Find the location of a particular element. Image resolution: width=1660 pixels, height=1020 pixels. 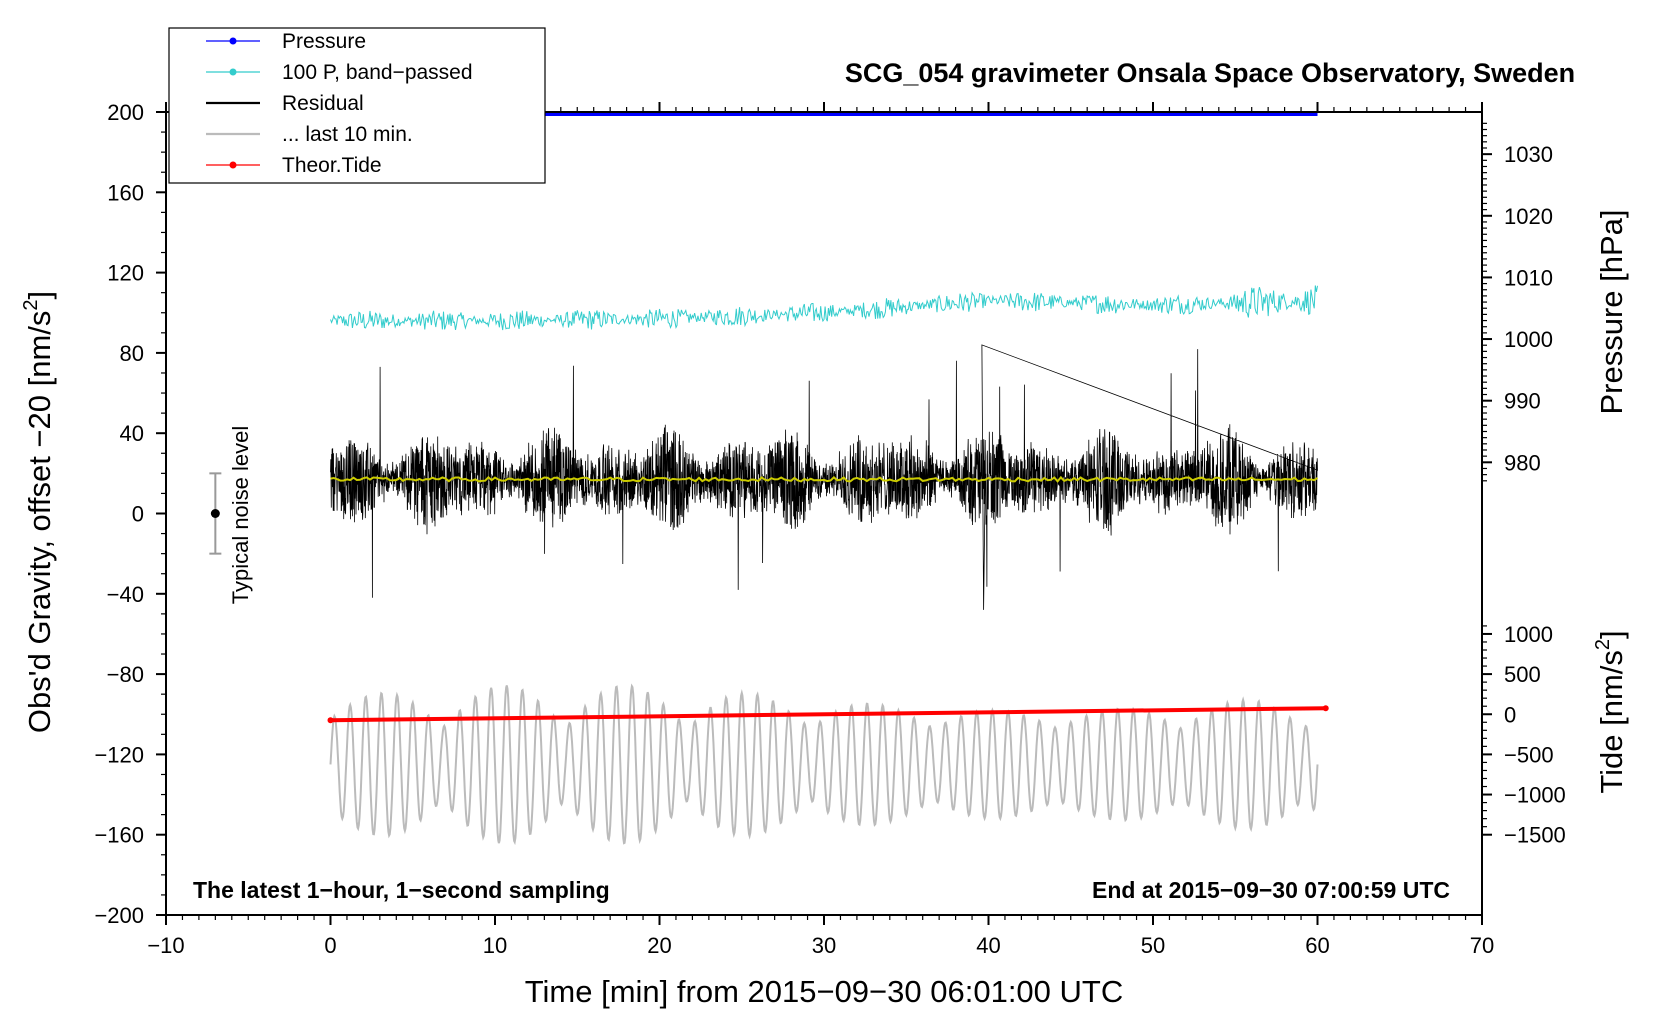

left-tick-label: −160 is located at coordinates (119, 835).